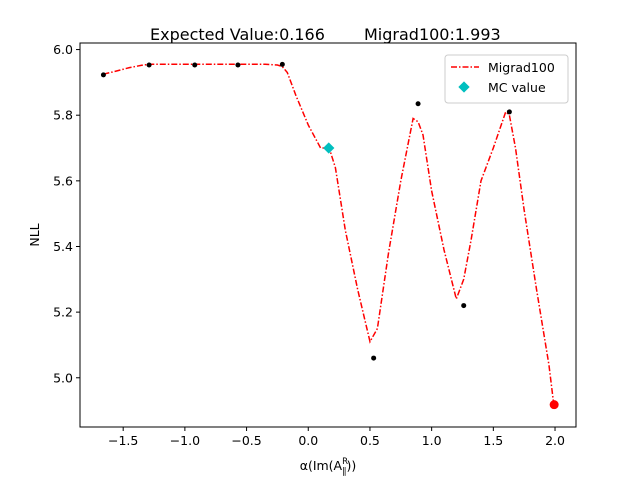 The image size is (640, 480). Describe the element at coordinates (517, 87) in the screenshot. I see `legend-label-mc-value: MC value` at that location.